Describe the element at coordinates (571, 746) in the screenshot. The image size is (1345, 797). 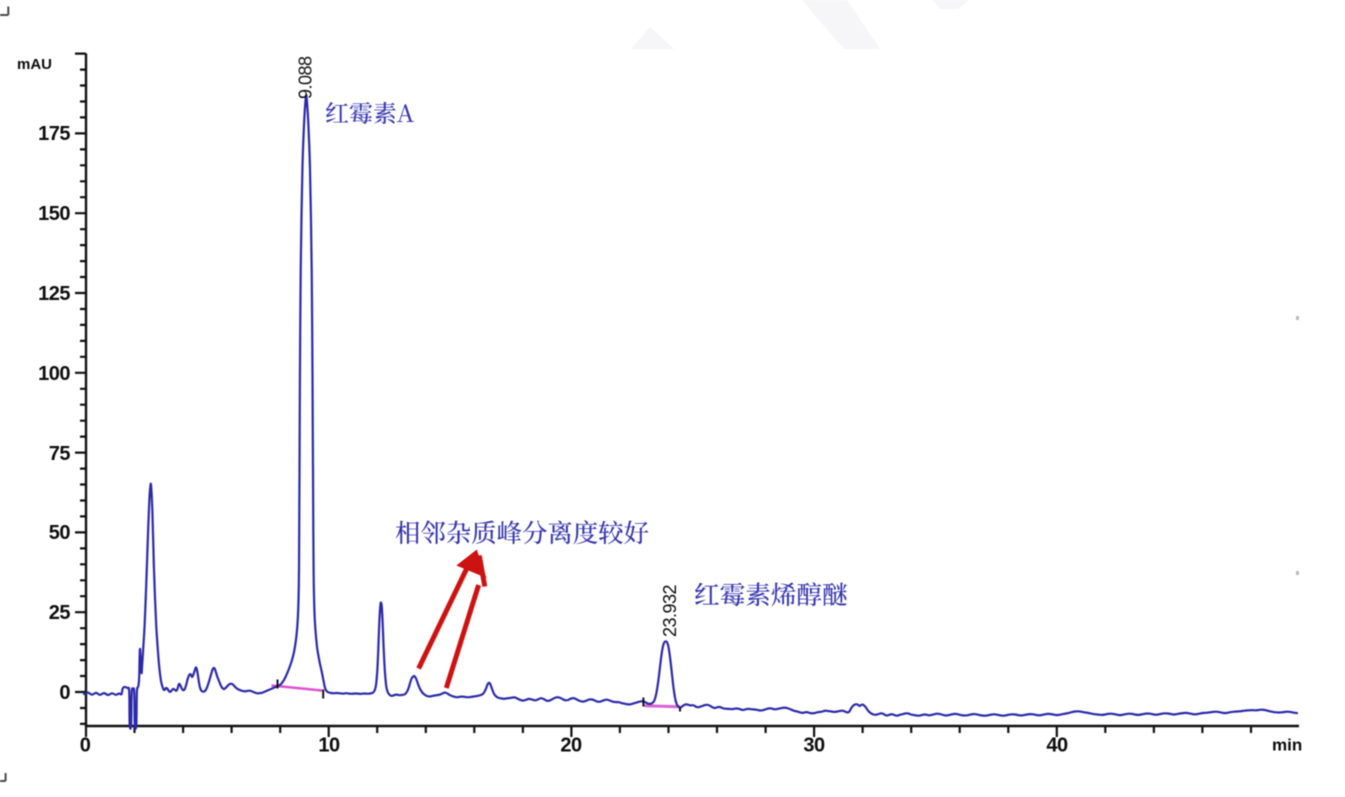
I see `svg-text: 20` at that location.